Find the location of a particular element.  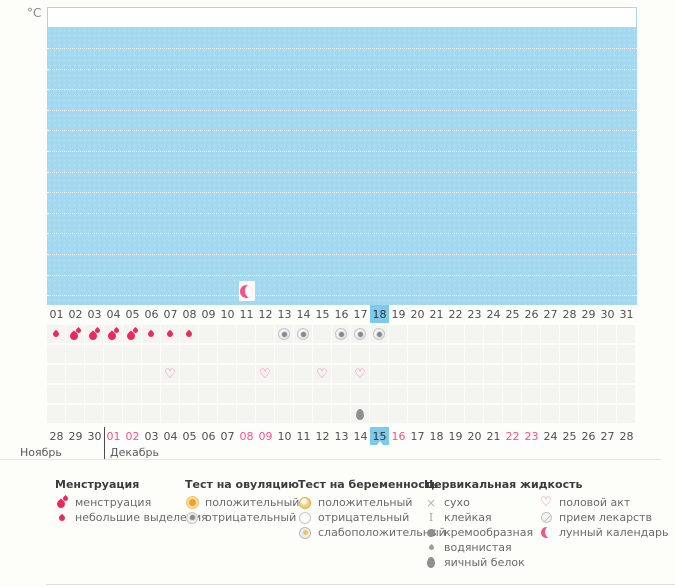

calendar-date-24: 24 is located at coordinates (550, 436).